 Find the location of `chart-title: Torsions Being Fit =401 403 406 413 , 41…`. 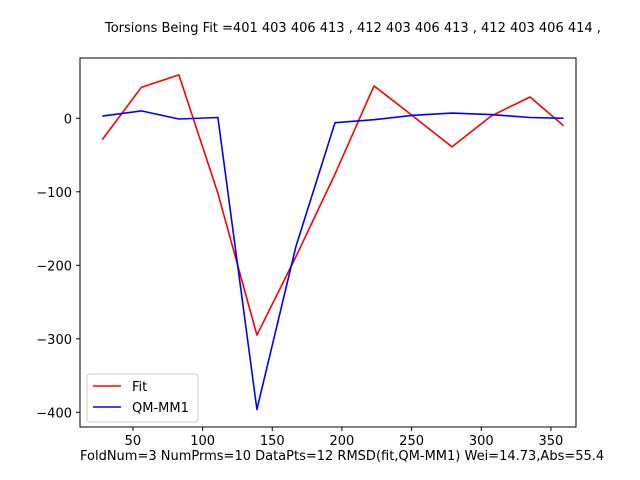

chart-title: Torsions Being Fit =401 403 406 413 , 41… is located at coordinates (352, 28).